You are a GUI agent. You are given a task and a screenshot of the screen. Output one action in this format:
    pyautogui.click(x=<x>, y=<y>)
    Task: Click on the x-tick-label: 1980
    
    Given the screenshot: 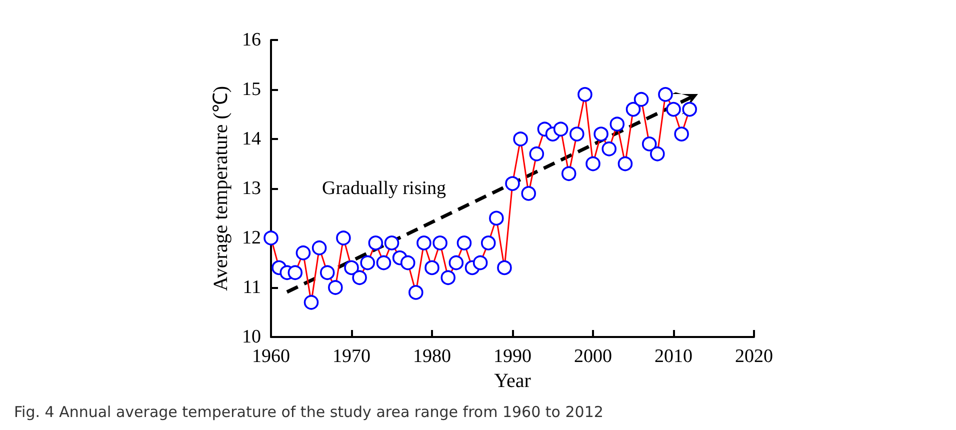 What is the action you would take?
    pyautogui.click(x=432, y=356)
    